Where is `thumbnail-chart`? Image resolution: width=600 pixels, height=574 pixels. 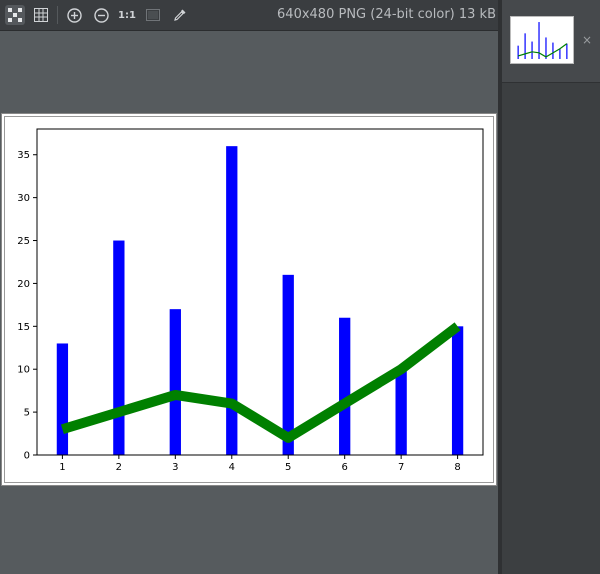 thumbnail-chart is located at coordinates (542, 40).